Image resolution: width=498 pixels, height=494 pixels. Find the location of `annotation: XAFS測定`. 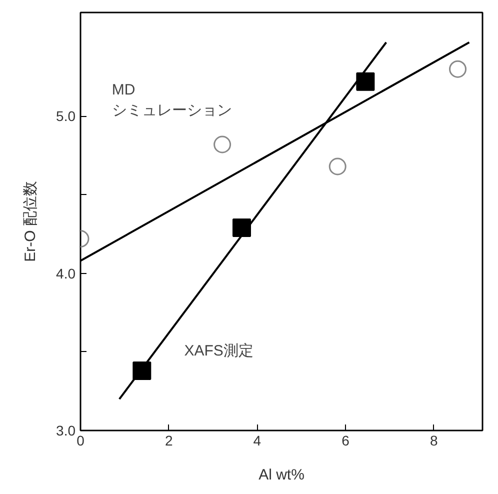

annotation: XAFS測定 is located at coordinates (219, 351).